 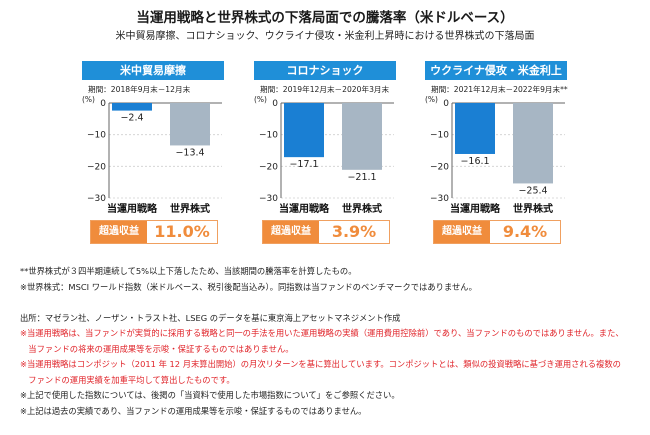 What do you see at coordinates (354, 231) in the screenshot?
I see `excess-return-value: 3.9%` at bounding box center [354, 231].